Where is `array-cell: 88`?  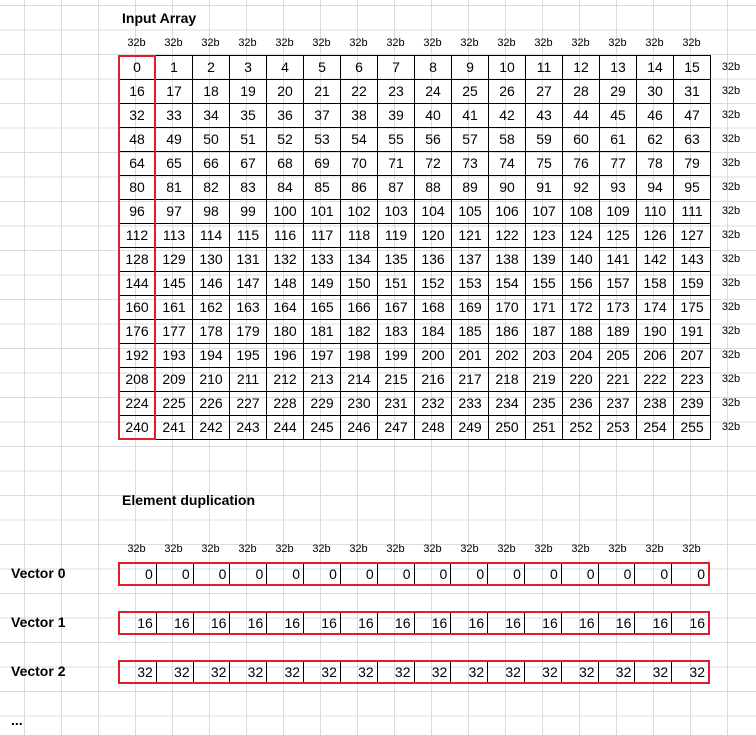
array-cell: 88 is located at coordinates (433, 187).